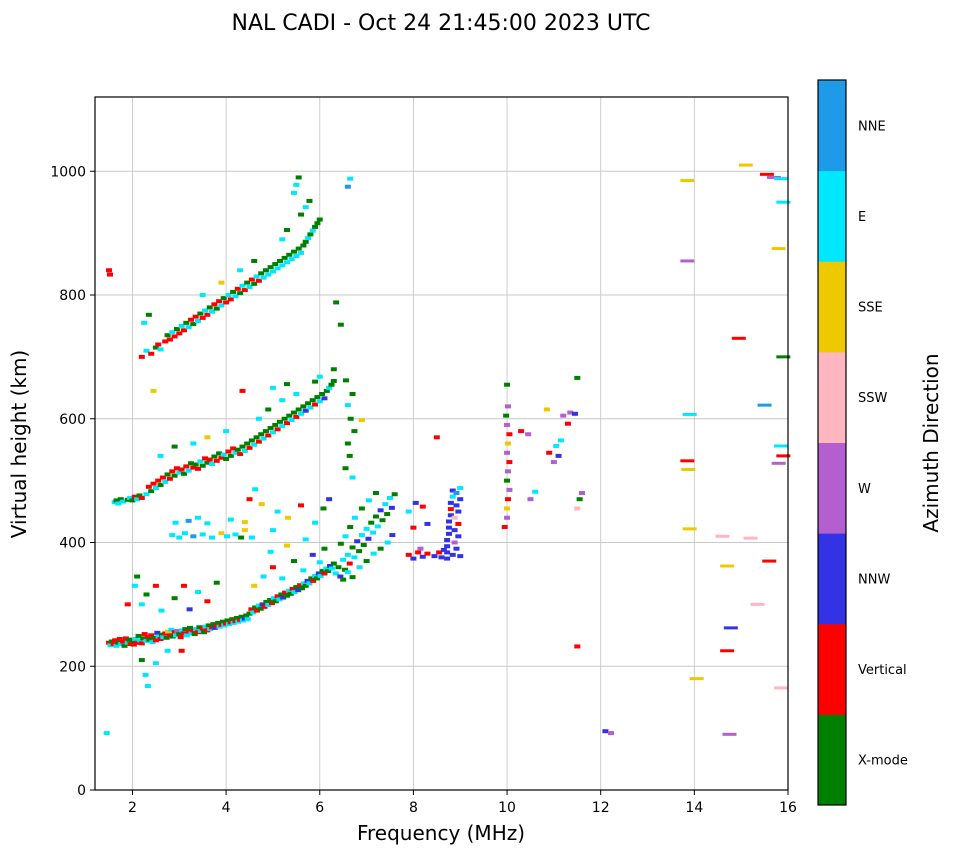 The height and width of the screenshot is (857, 958). What do you see at coordinates (832, 488) in the screenshot?
I see `colorbar-segment-w` at bounding box center [832, 488].